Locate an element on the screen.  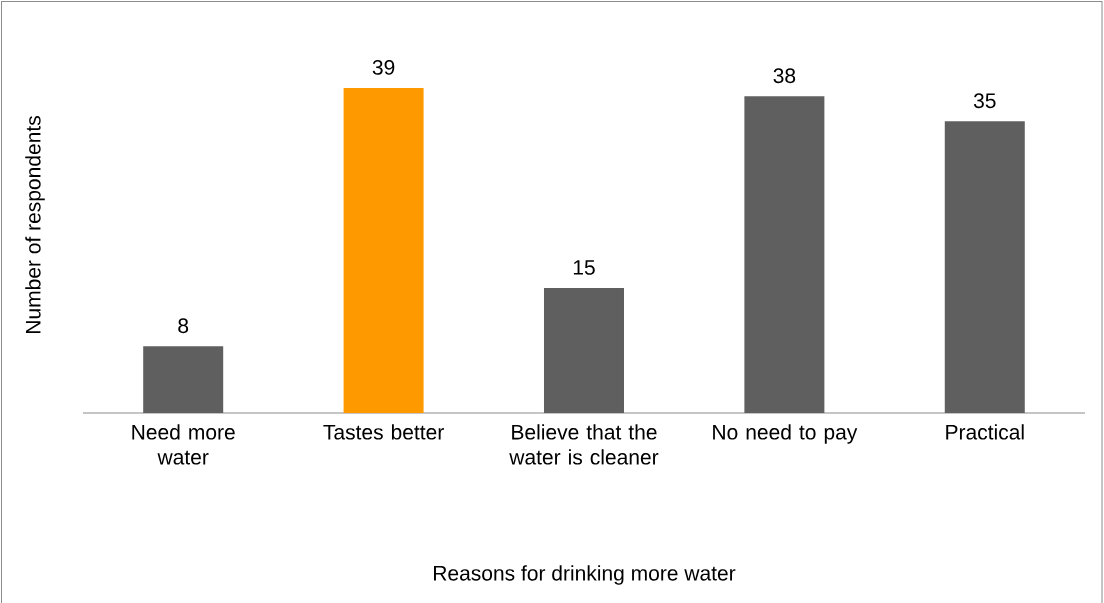
data-label: 8 is located at coordinates (183, 326).